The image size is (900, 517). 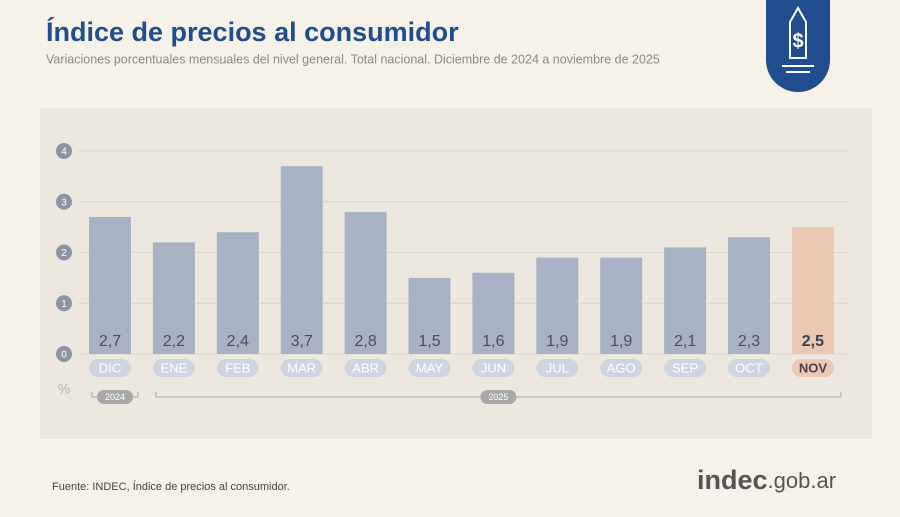 I want to click on x-tick-label: ENE, so click(x=174, y=367).